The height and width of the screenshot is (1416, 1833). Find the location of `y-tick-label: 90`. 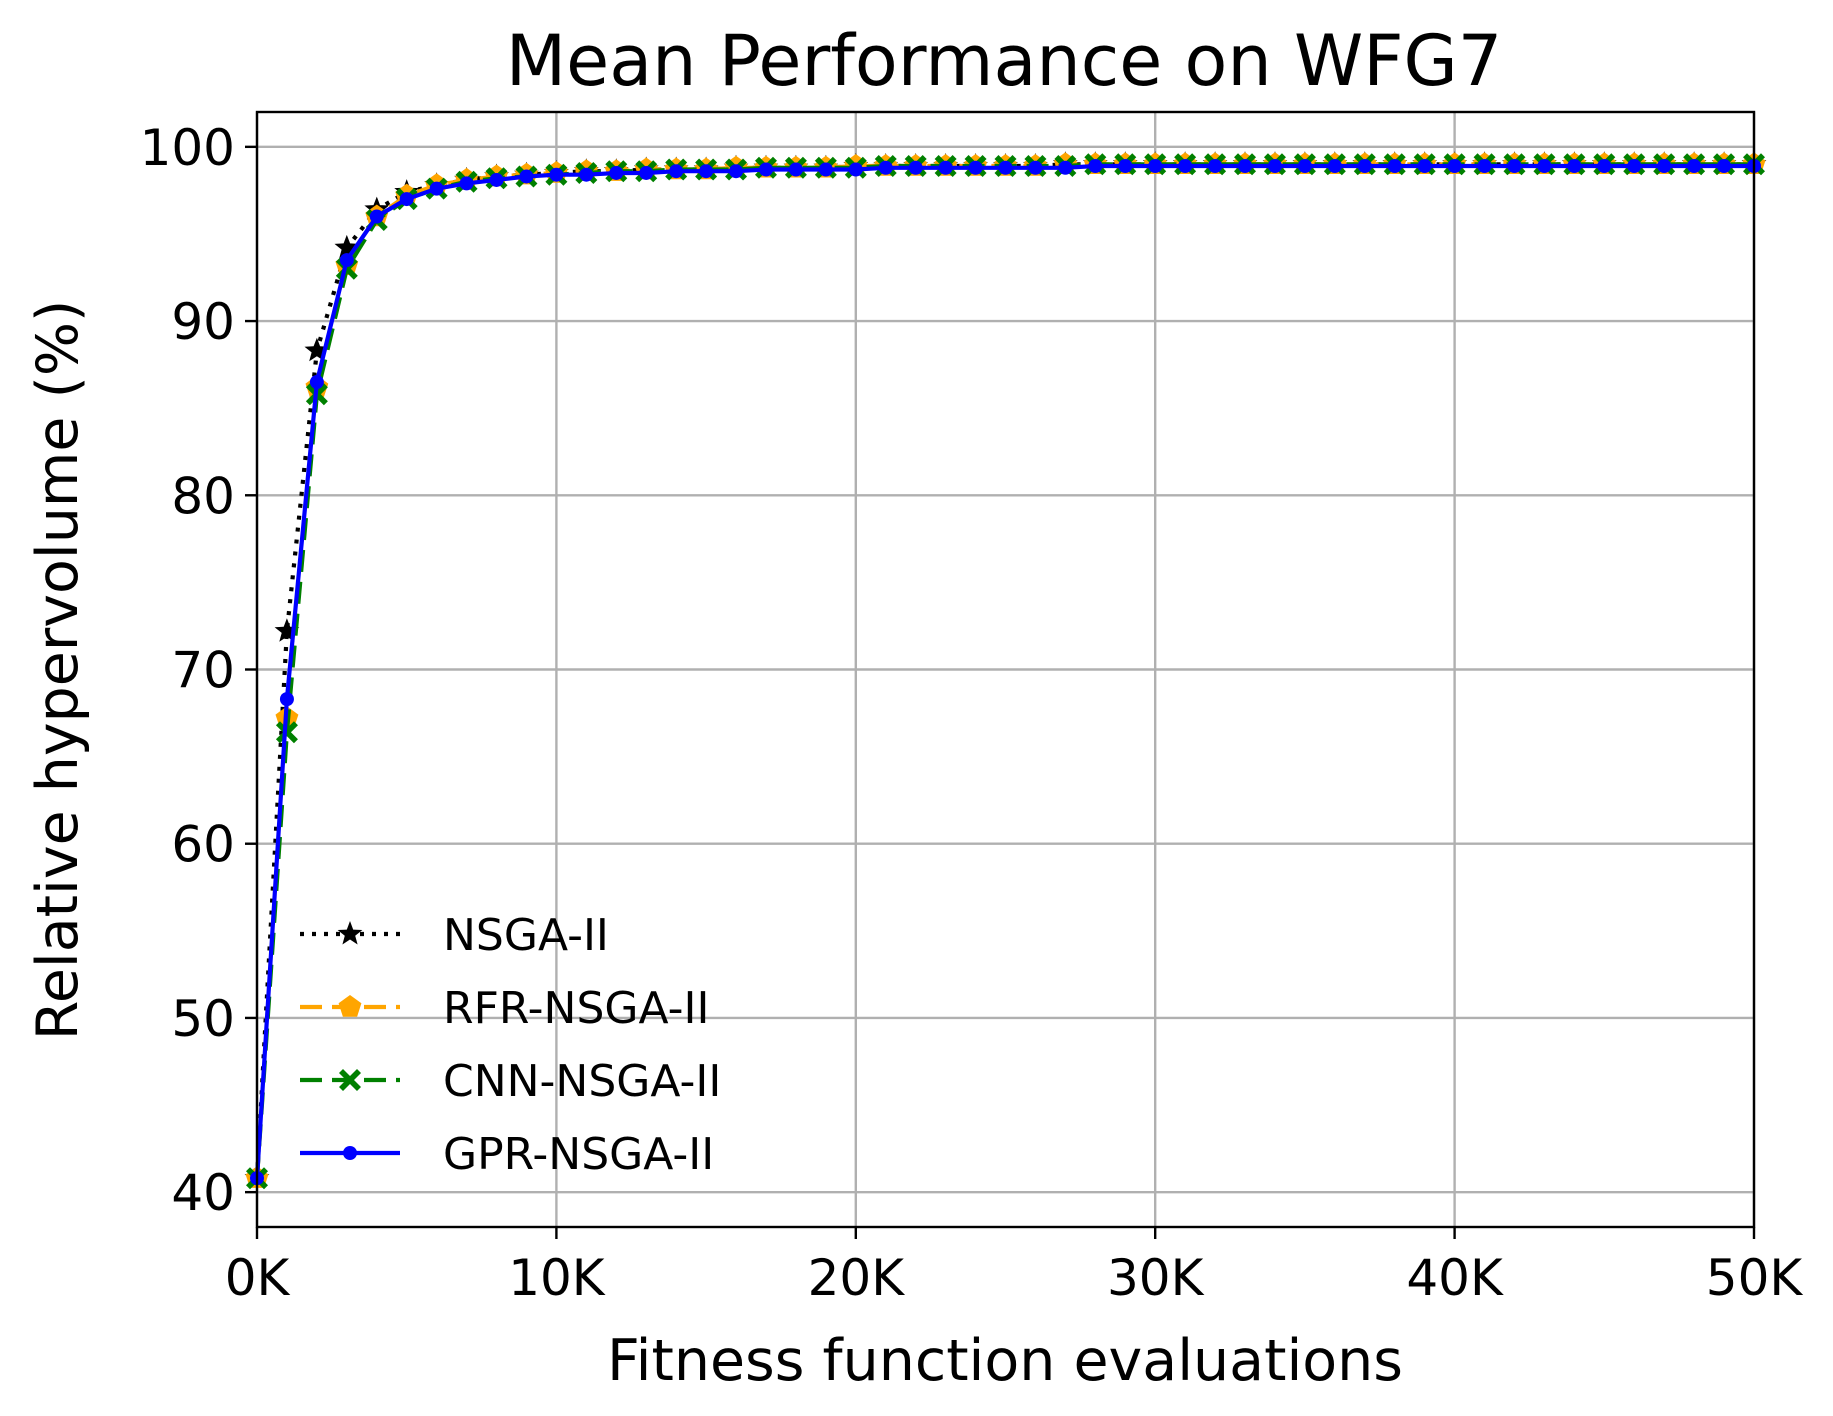

y-tick-label: 90 is located at coordinates (203, 322).